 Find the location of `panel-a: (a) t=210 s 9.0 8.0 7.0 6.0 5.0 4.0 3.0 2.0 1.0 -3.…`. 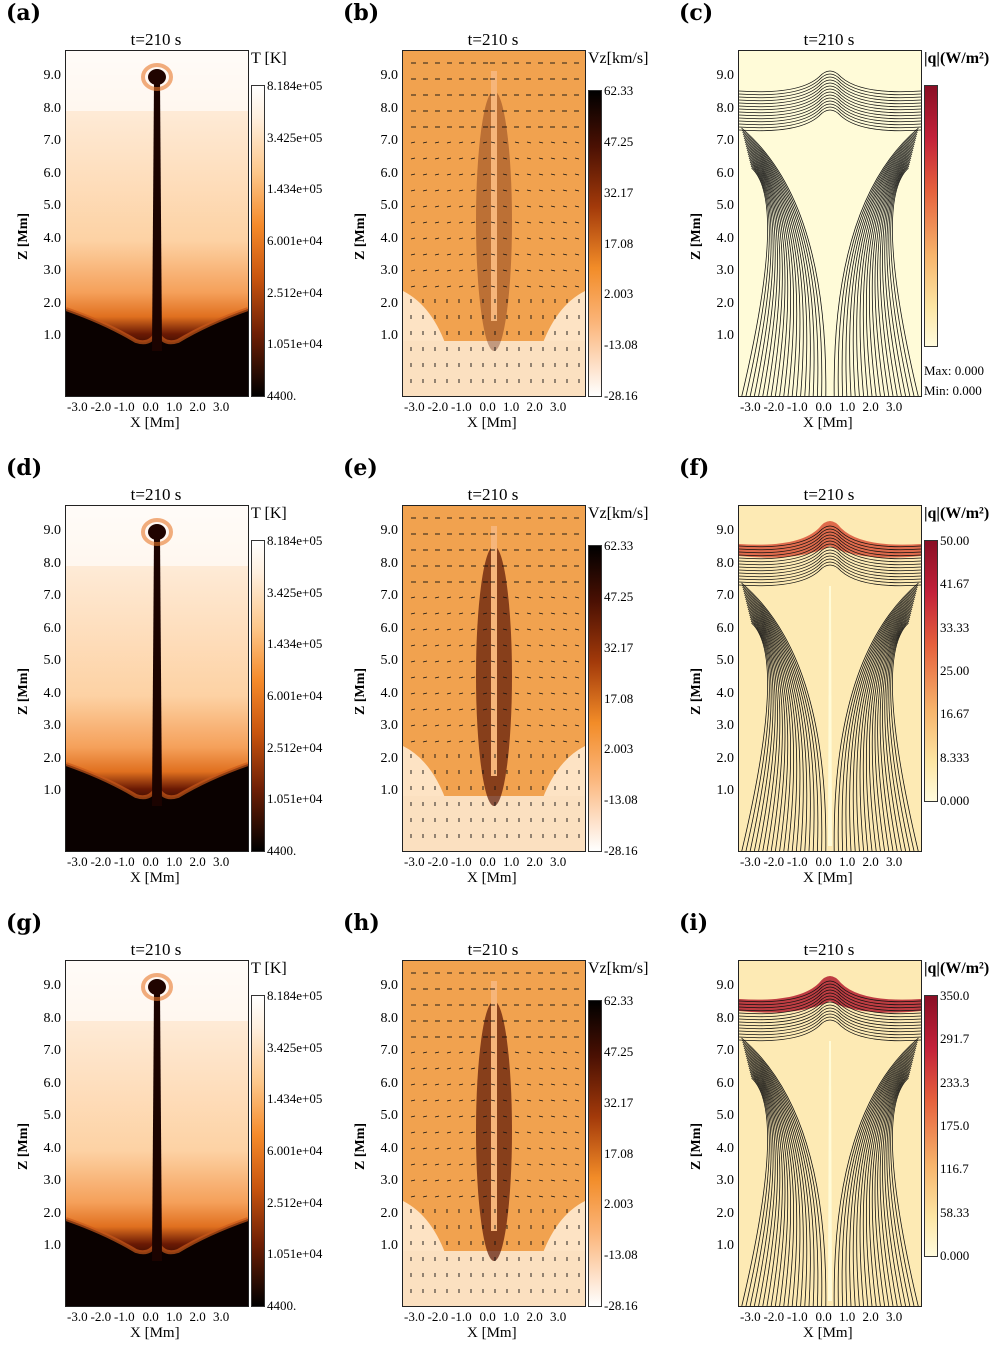

panel-a: (a) t=210 s 9.0 8.0 7.0 6.0 5.0 4.0 3.0 2.0 1.0 -3.… is located at coordinates (165, 225).